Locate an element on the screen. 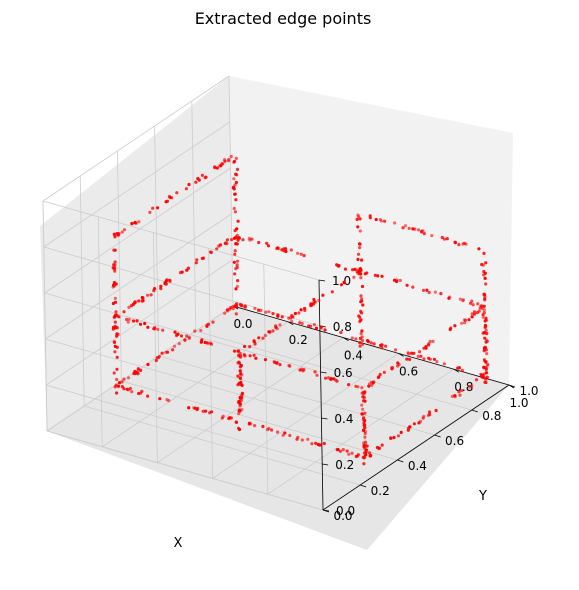 Image resolution: width=579 pixels, height=590 pixels. grid-line-z-back is located at coordinates (182, 332).